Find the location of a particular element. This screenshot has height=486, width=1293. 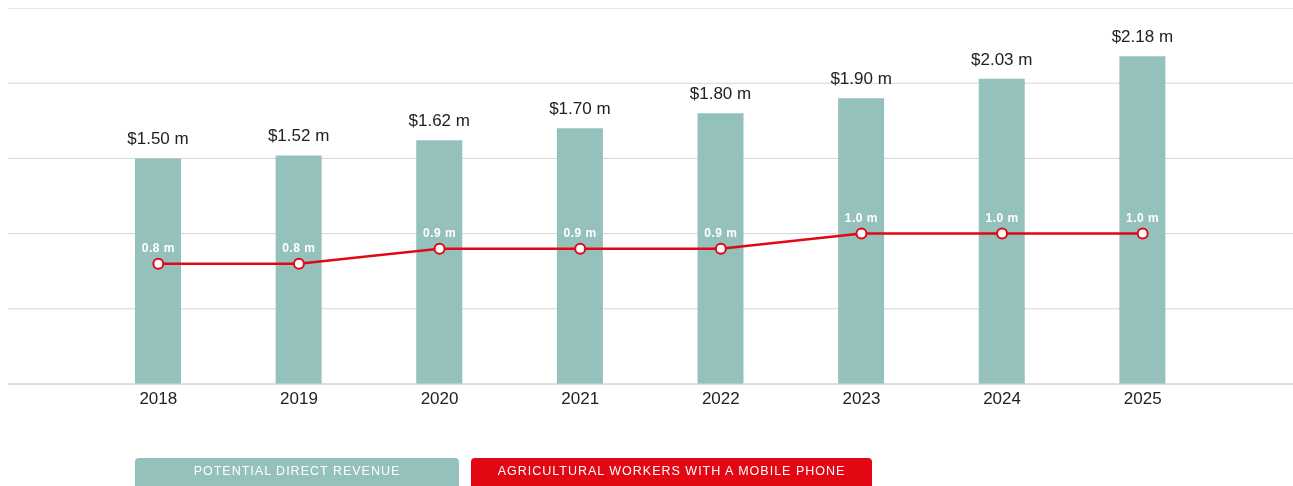

data-label: $1.62 m is located at coordinates (439, 121).